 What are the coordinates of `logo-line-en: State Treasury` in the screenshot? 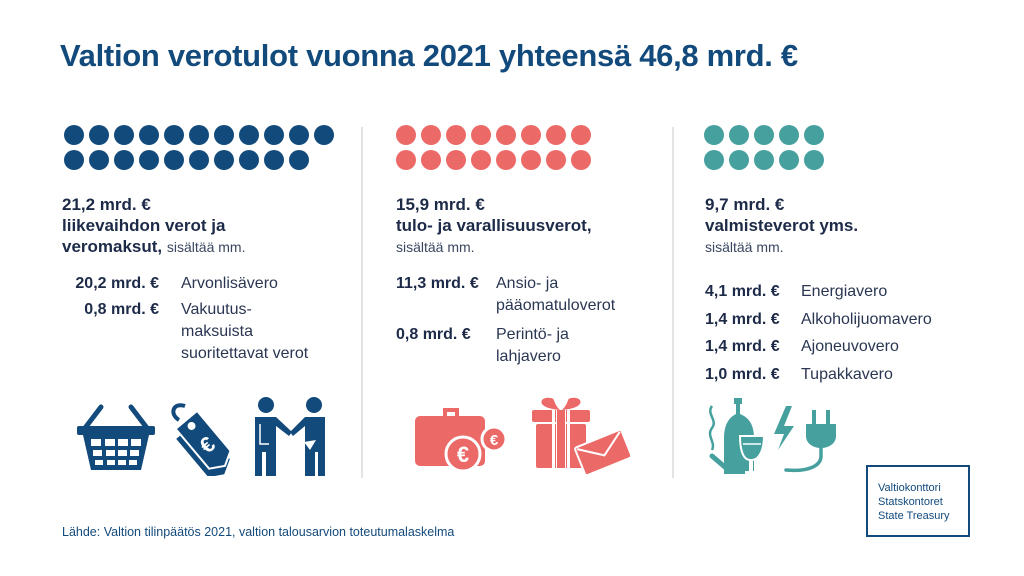 It's located at (914, 516).